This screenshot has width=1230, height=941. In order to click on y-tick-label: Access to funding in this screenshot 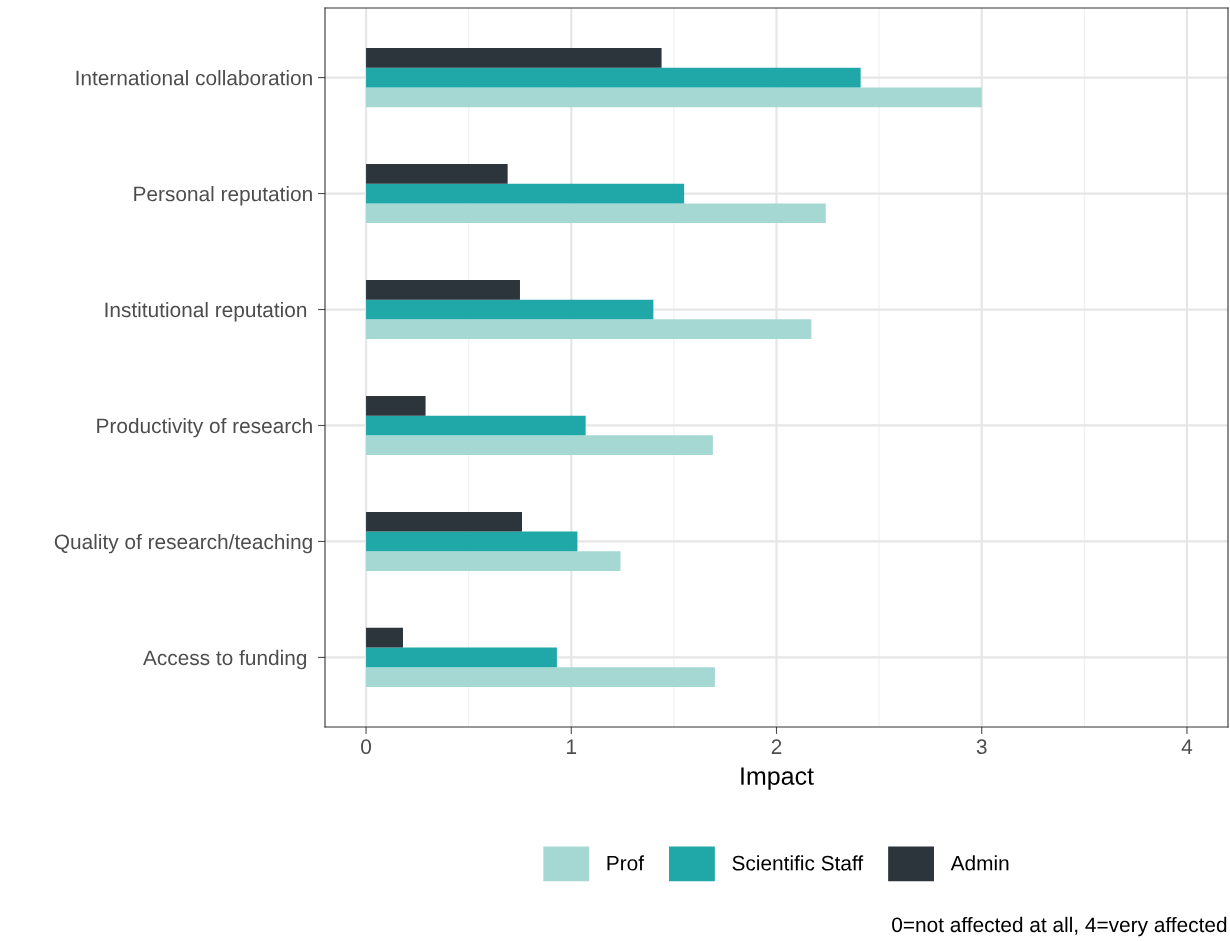, I will do `click(225, 659)`.